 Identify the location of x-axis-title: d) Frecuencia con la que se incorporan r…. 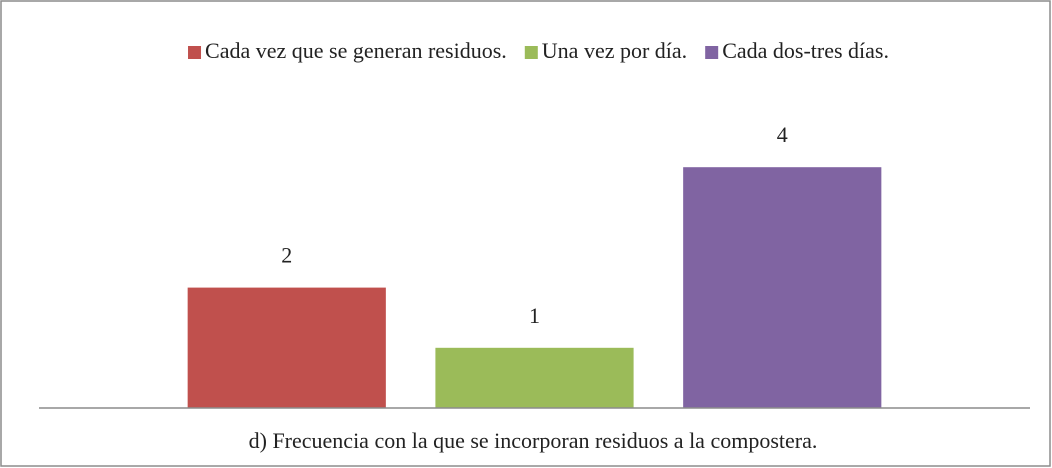
(533, 440).